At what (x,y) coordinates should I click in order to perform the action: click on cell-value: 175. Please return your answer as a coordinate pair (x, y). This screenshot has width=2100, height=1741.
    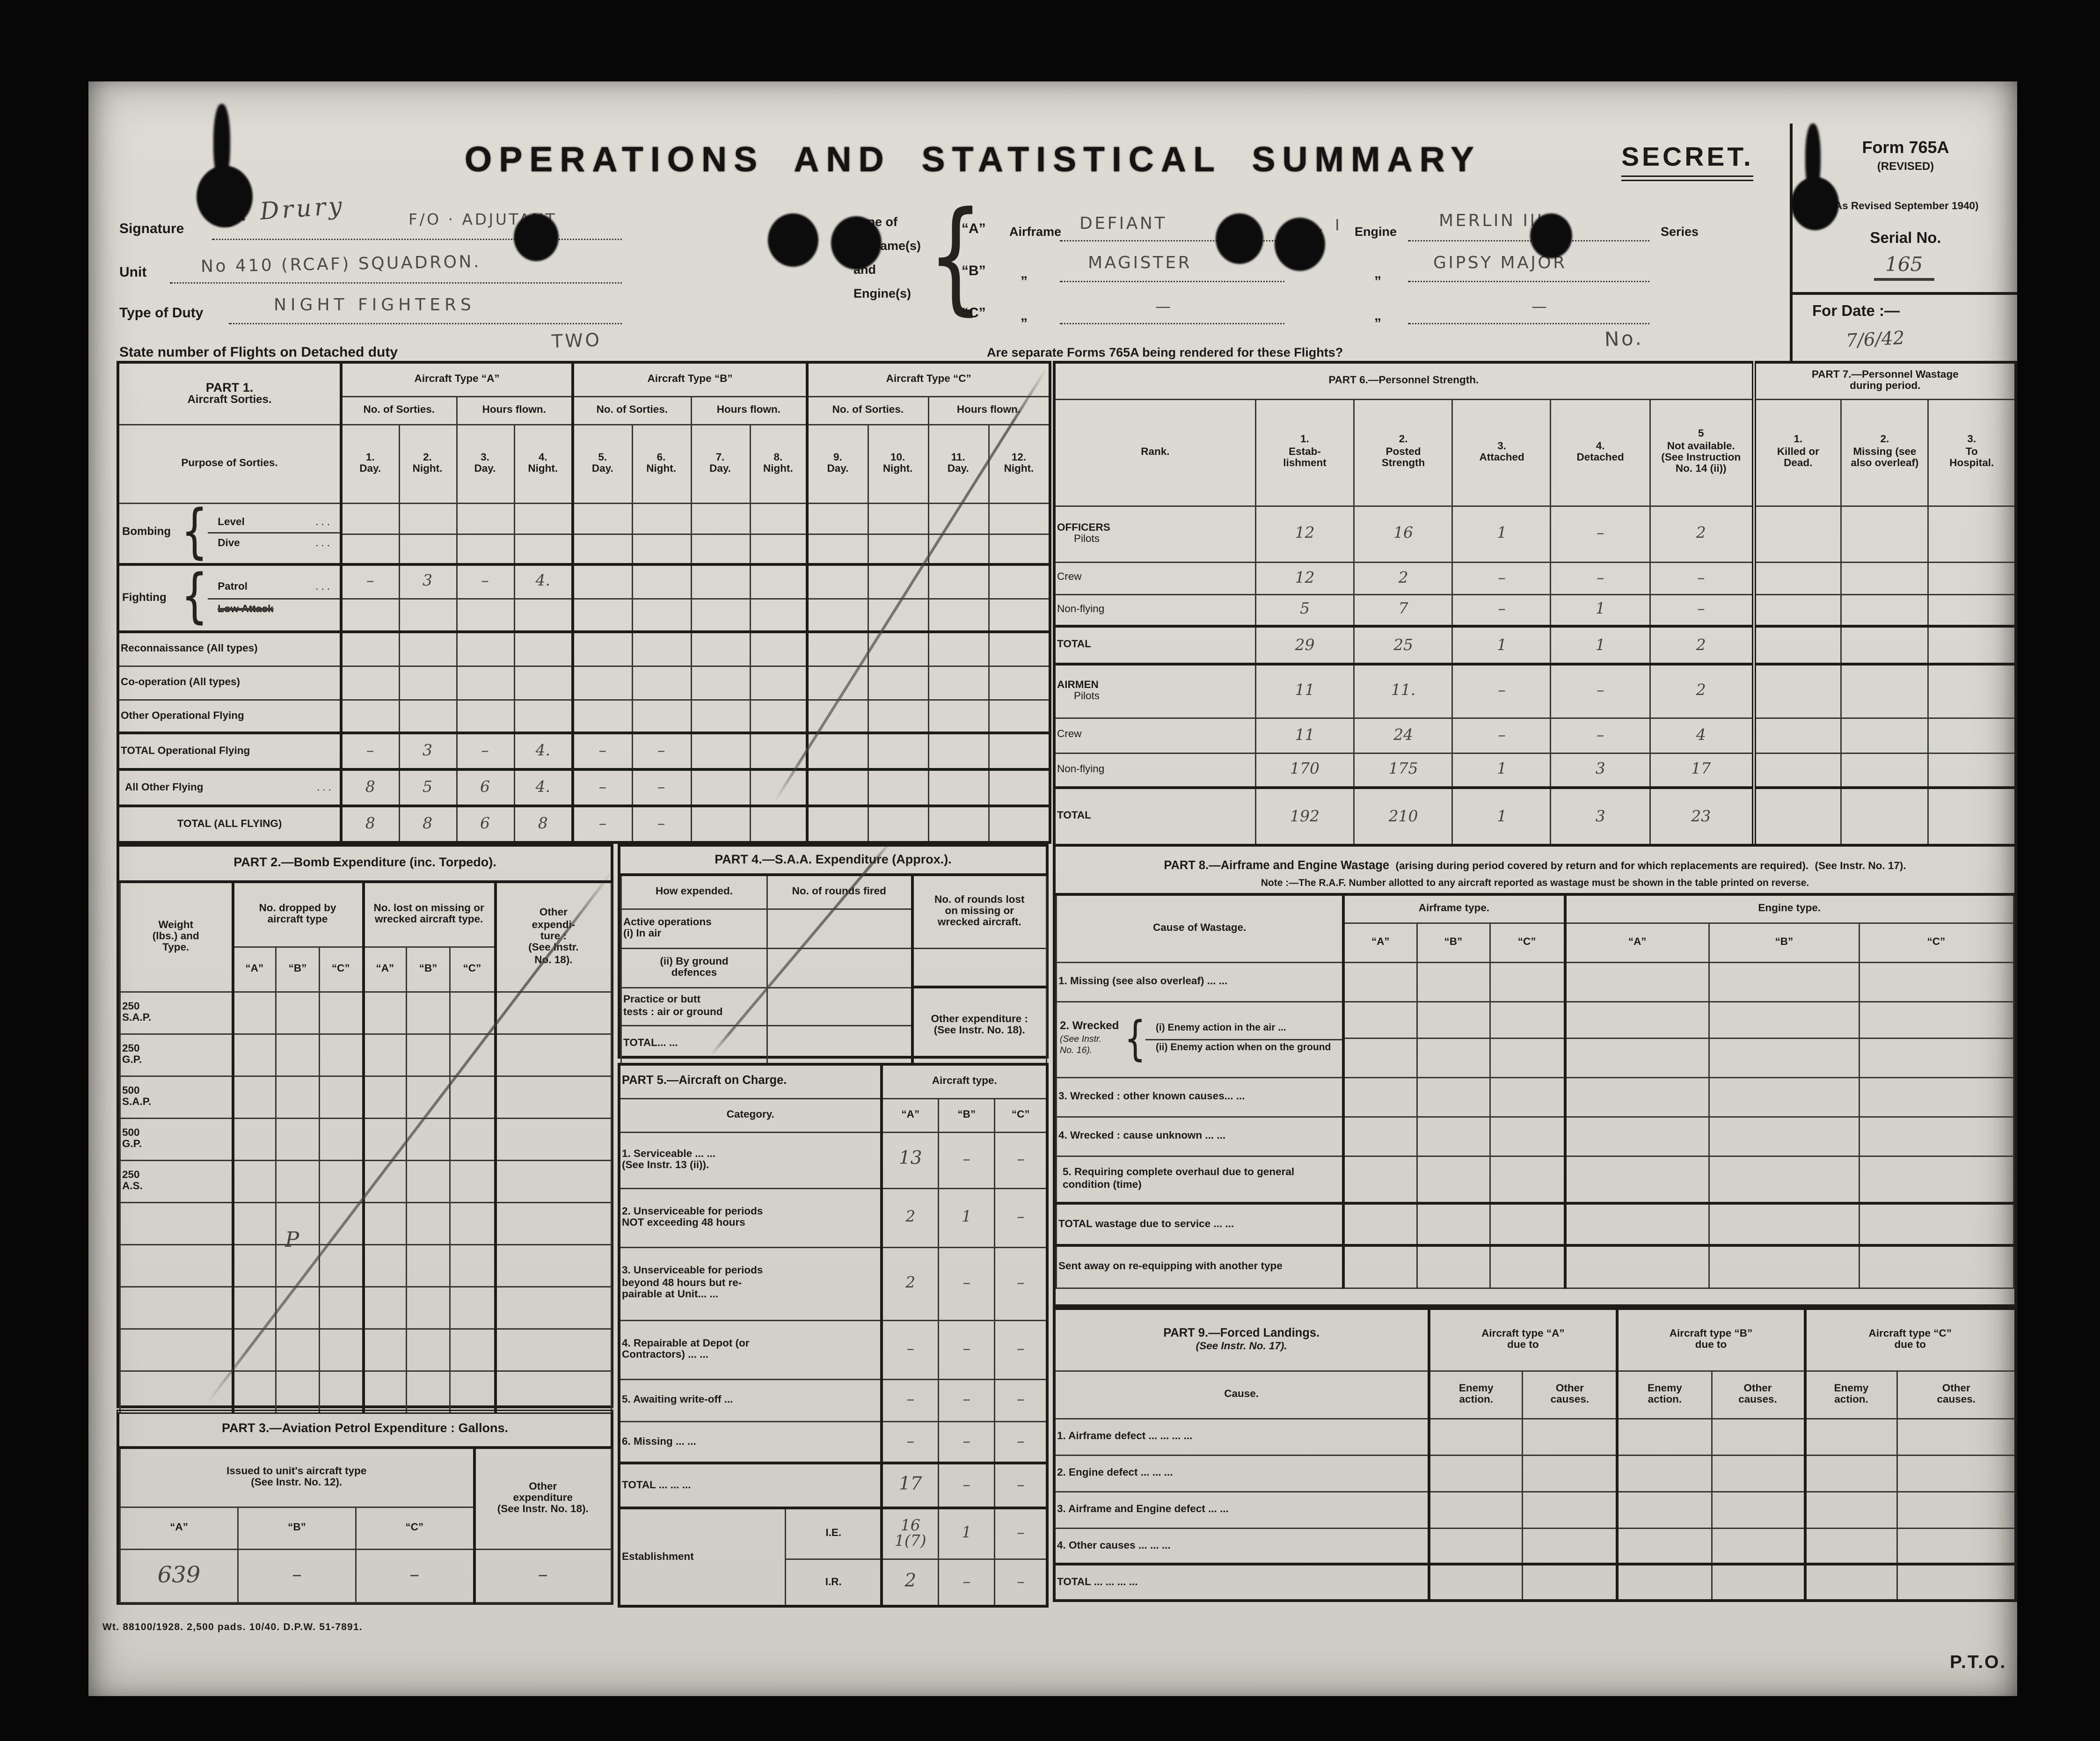
    Looking at the image, I should click on (1403, 770).